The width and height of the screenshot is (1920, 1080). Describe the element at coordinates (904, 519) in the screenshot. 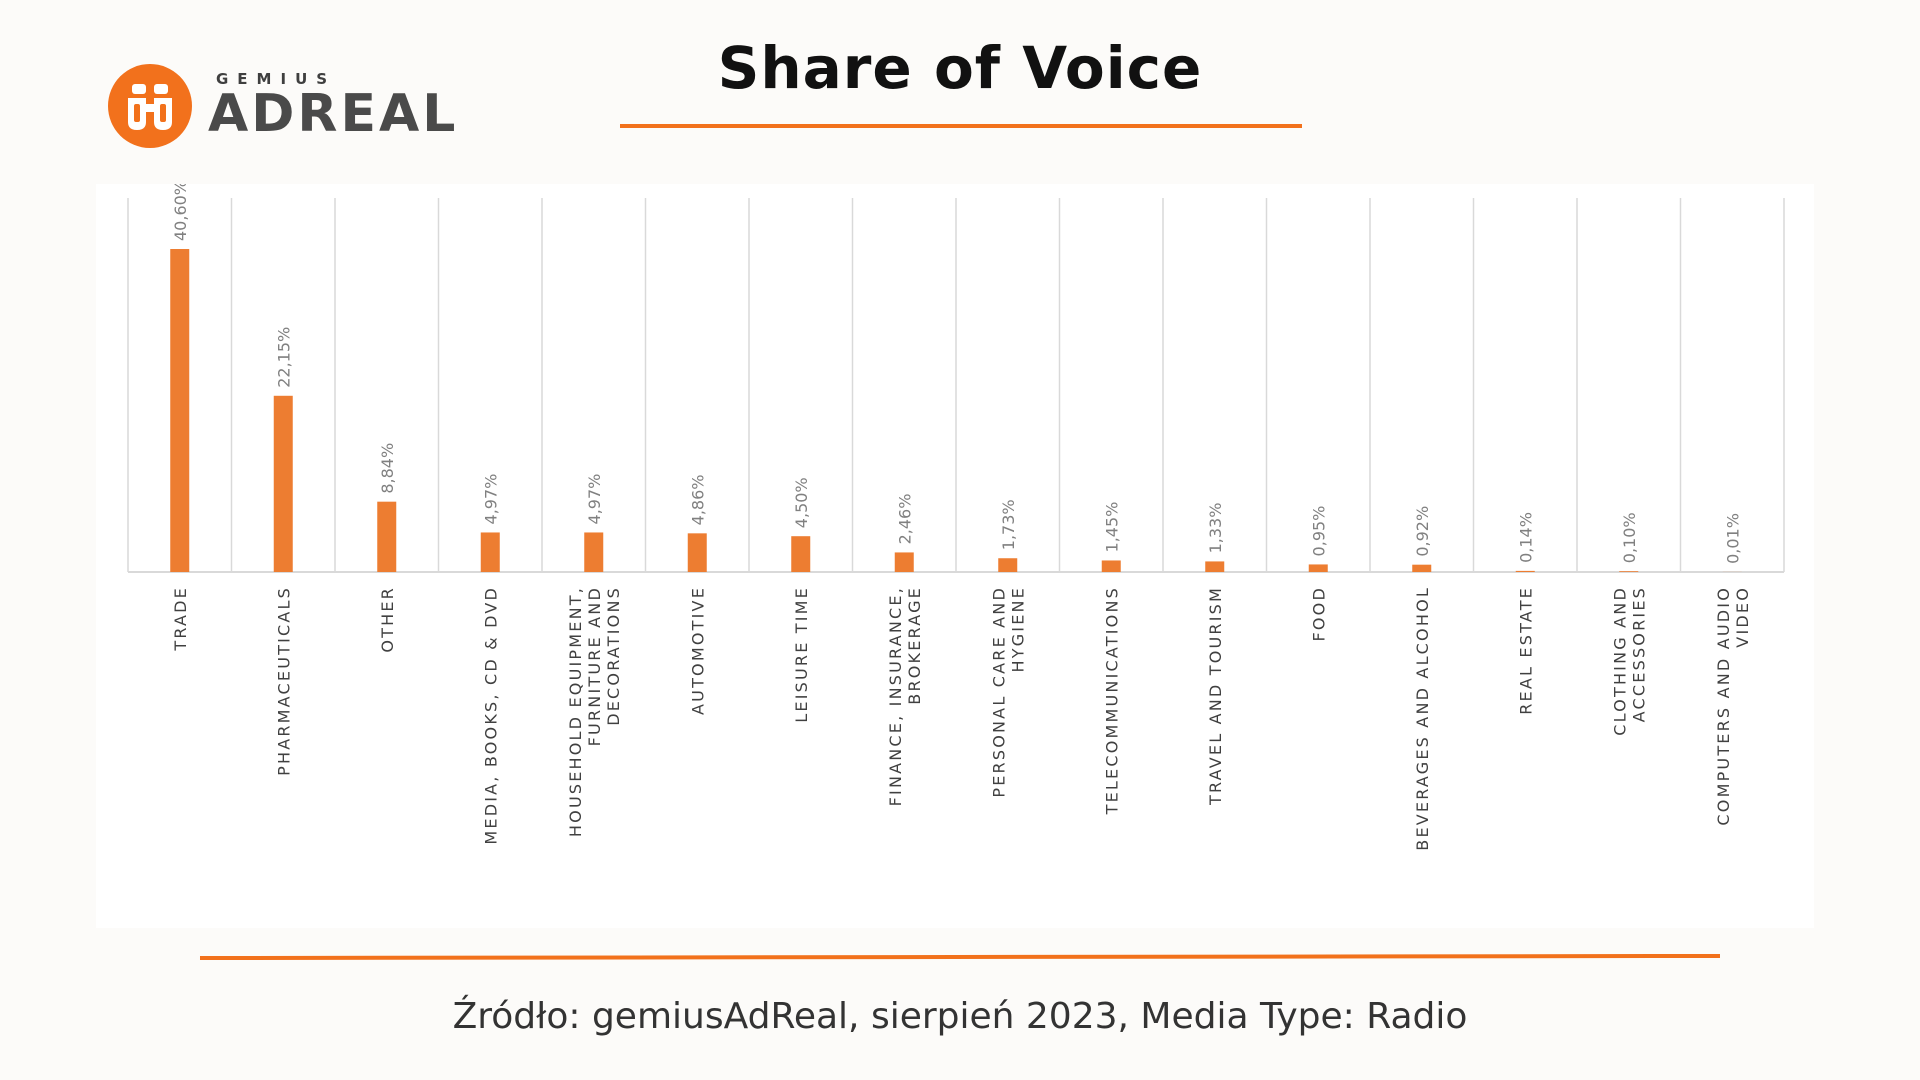

I see `data-label: 2,46%` at that location.